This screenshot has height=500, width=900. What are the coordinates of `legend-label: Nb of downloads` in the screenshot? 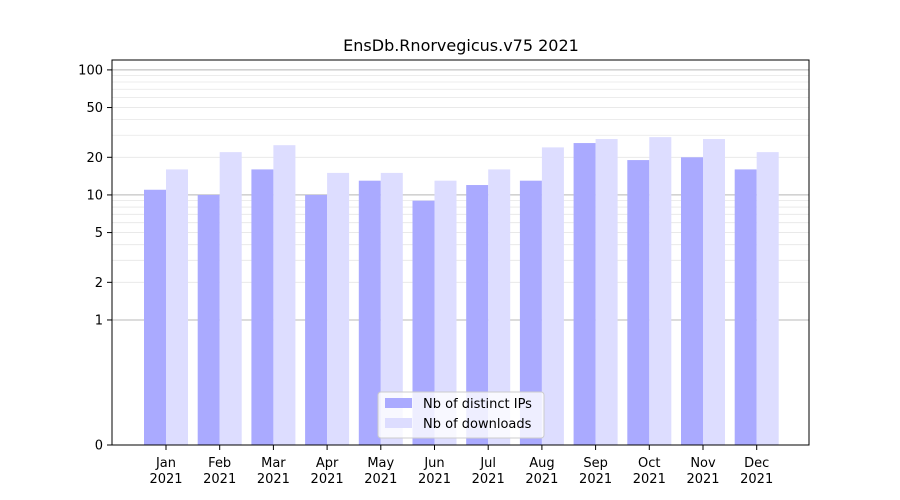 It's located at (477, 424).